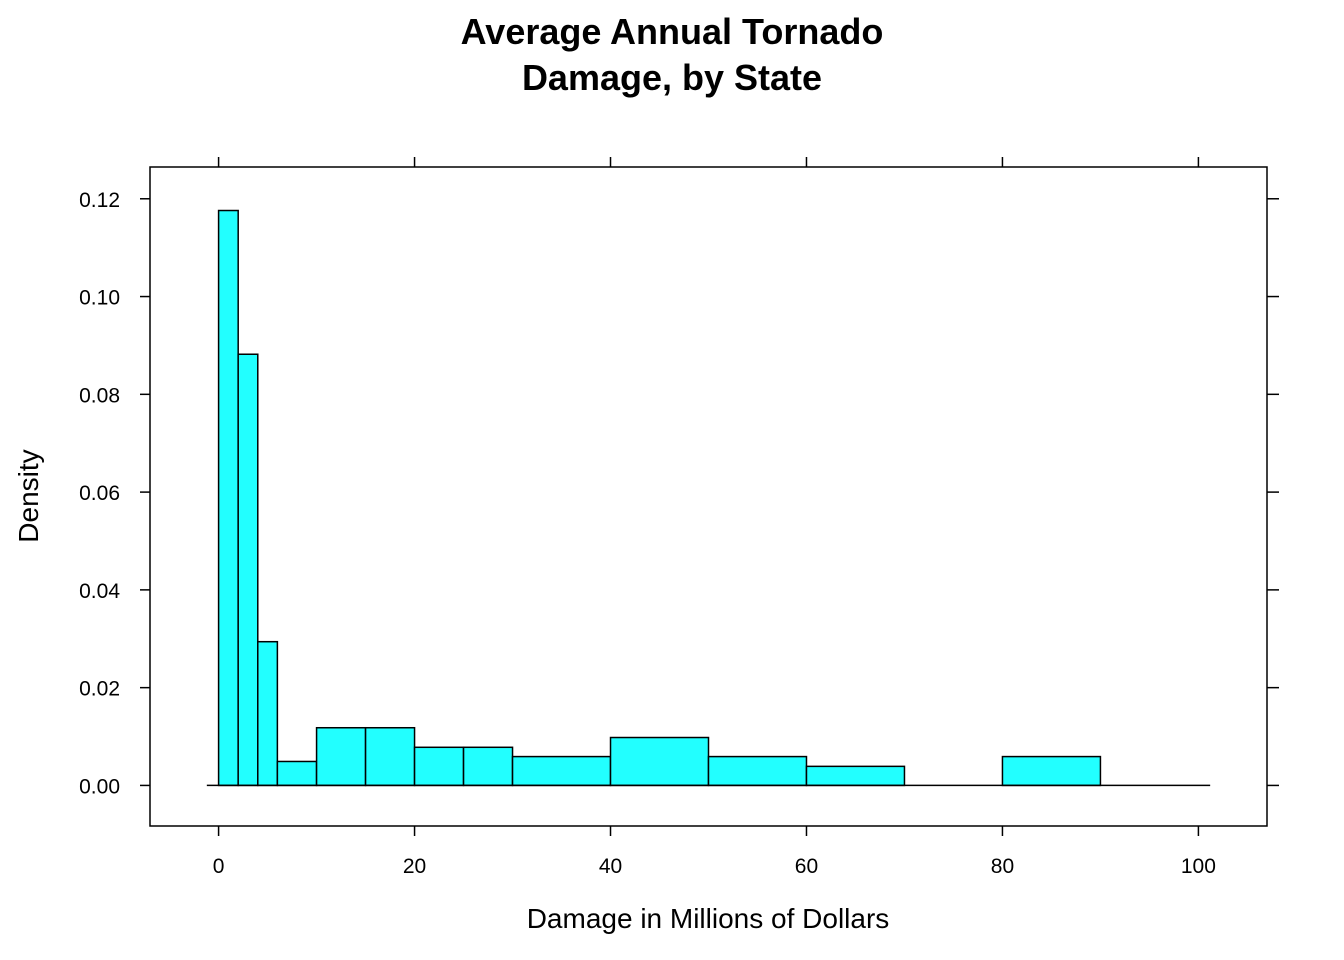 This screenshot has height=960, width=1344. What do you see at coordinates (610, 866) in the screenshot?
I see `x-tick-label-2: 40` at bounding box center [610, 866].